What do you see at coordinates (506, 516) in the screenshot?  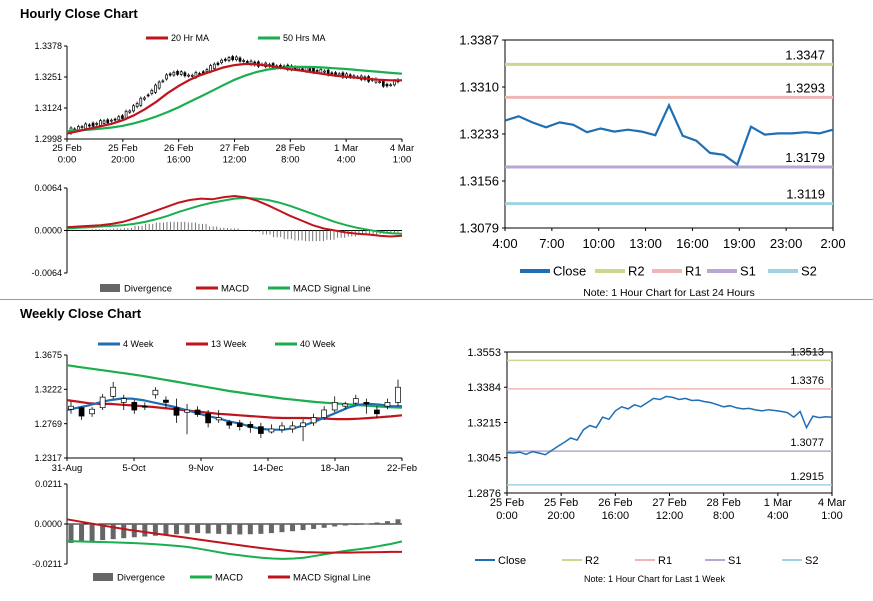 I see `weekly-1w-x-tick-label: 0:00` at bounding box center [506, 516].